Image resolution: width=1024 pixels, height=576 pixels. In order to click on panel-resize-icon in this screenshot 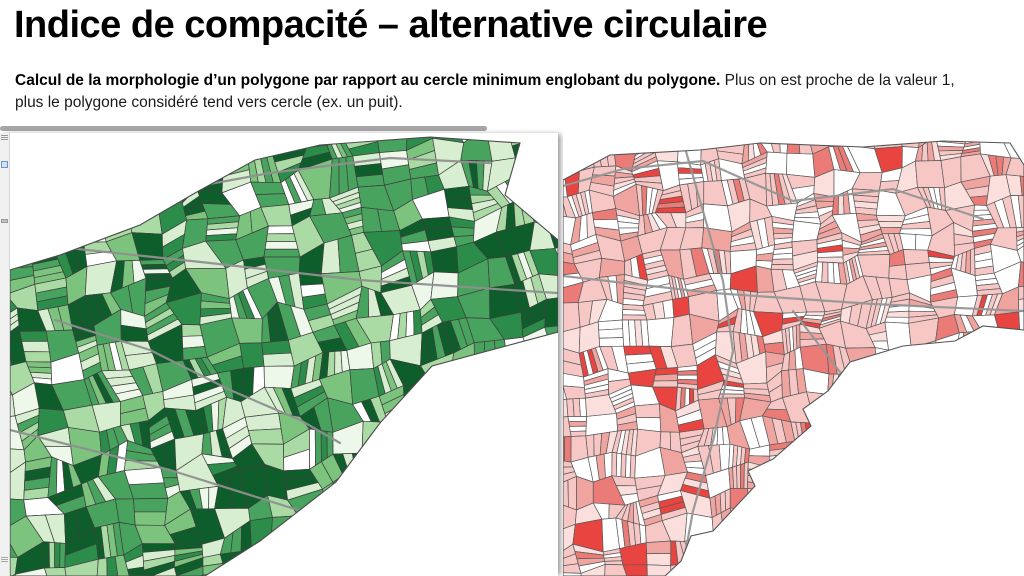, I will do `click(4, 559)`.